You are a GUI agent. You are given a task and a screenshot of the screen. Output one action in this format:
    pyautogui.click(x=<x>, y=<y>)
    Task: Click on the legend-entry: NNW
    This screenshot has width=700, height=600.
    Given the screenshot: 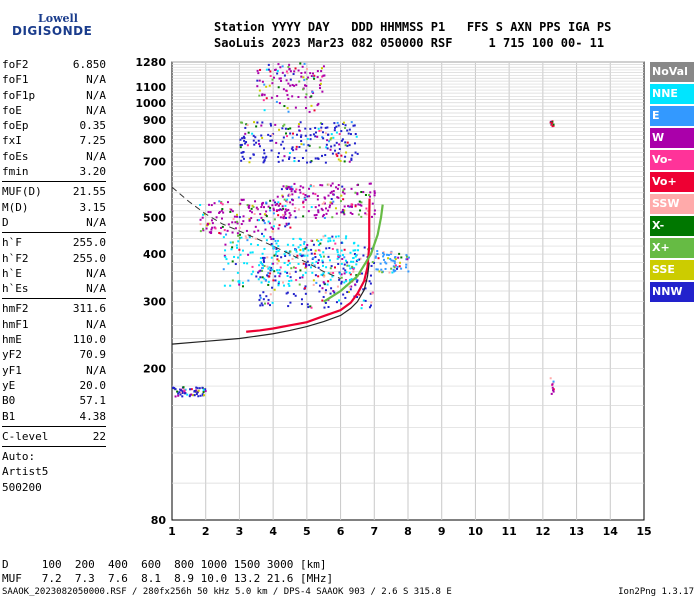 What is the action you would take?
    pyautogui.click(x=672, y=292)
    